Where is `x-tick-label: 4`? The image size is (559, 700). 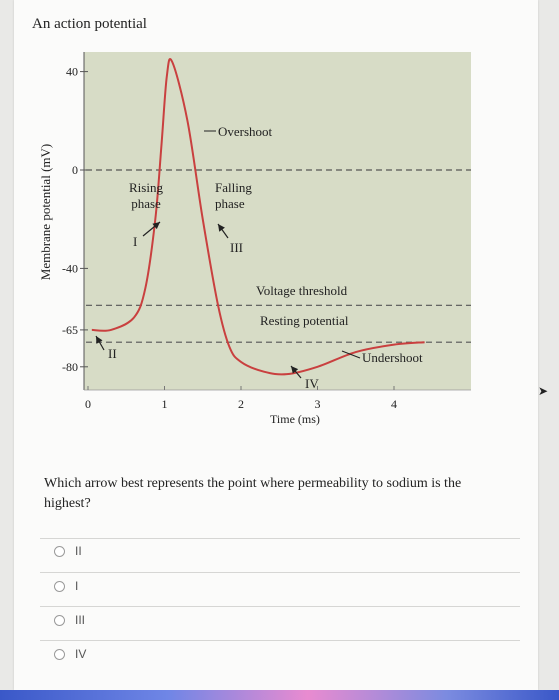
x-tick-label: 4 is located at coordinates (394, 404).